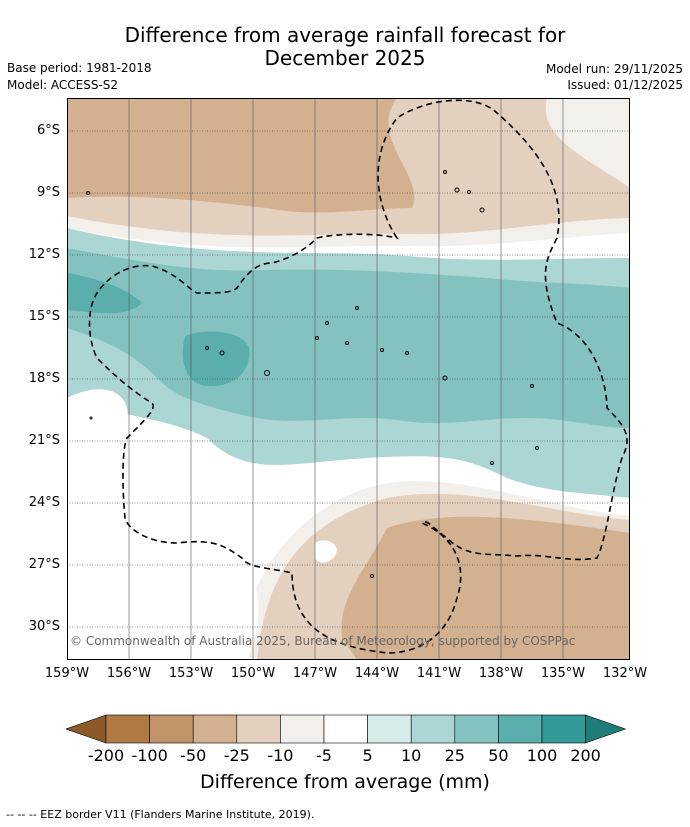 This screenshot has height=827, width=690. Describe the element at coordinates (605, 729) in the screenshot. I see `colorbar-extend-high` at that location.